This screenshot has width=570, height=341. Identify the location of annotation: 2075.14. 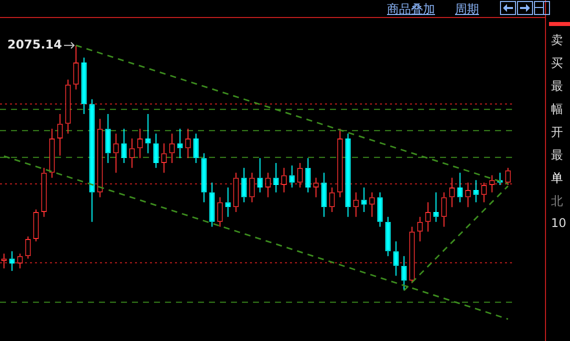
(34, 45).